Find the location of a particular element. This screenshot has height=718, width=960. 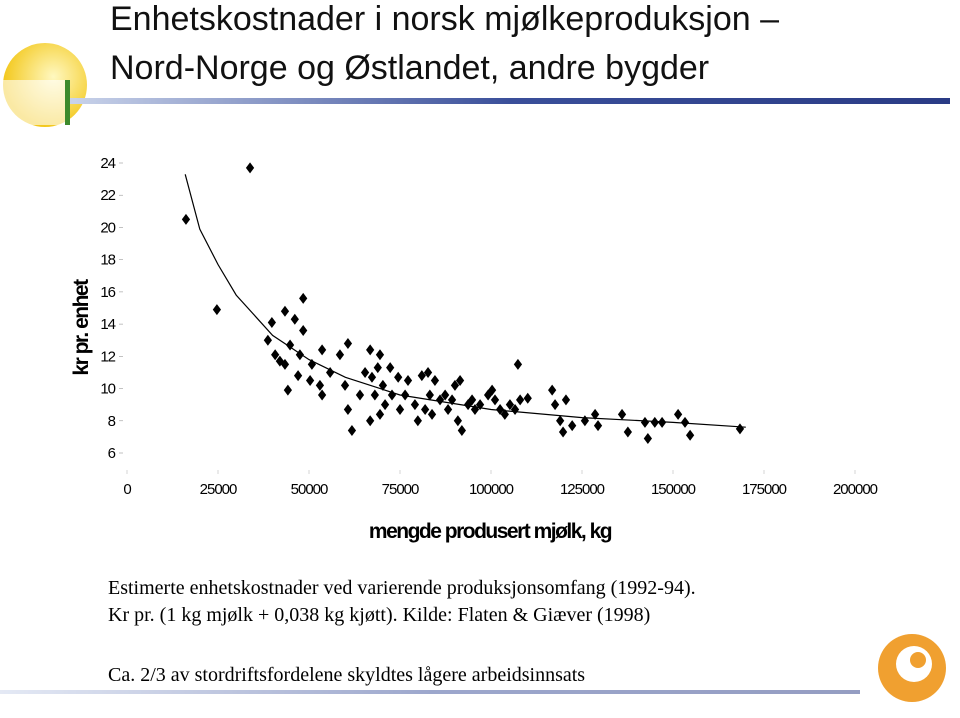

y-tick-label: 22 is located at coordinates (107, 195).